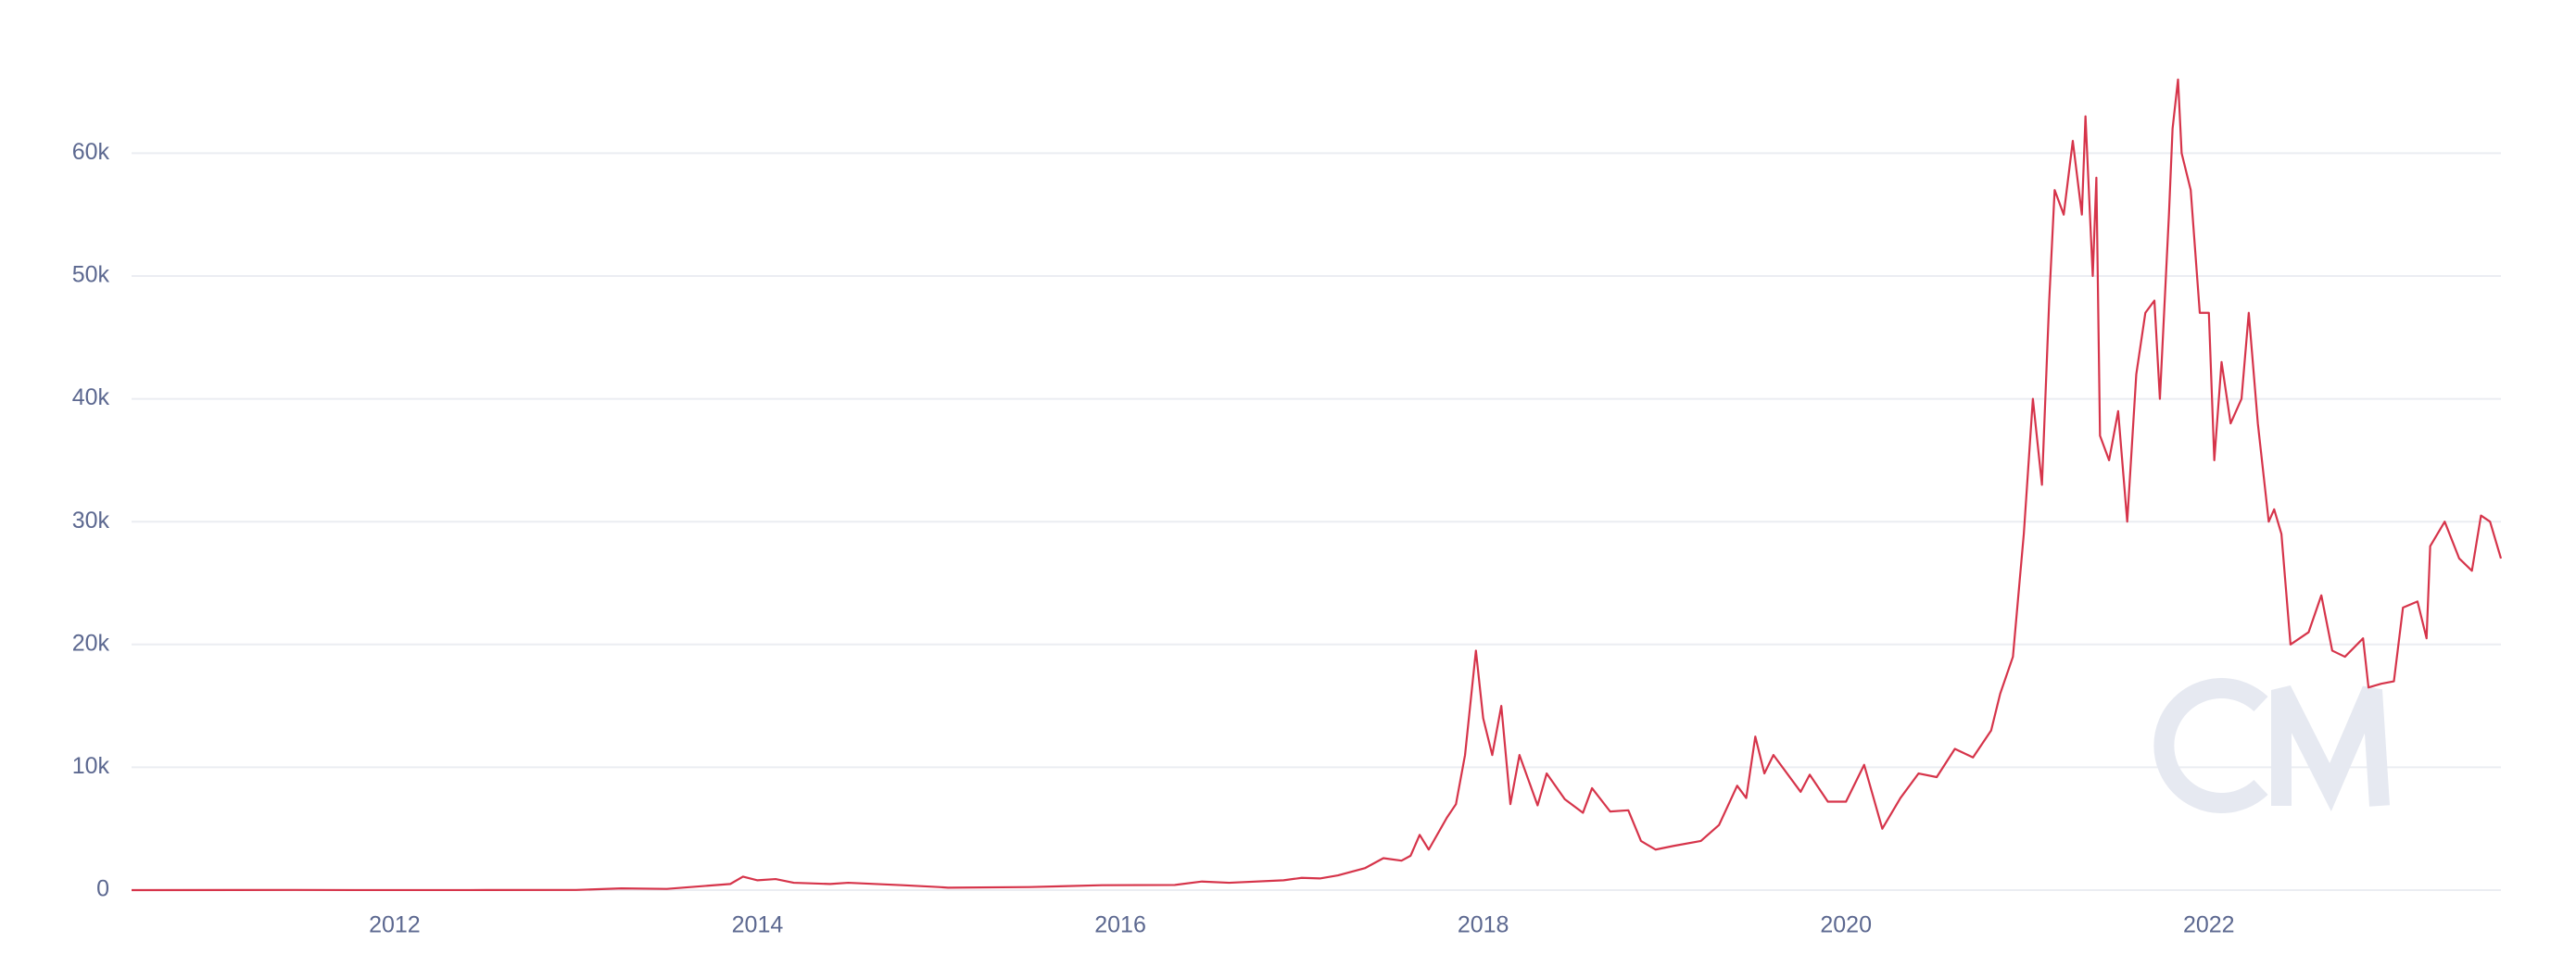  What do you see at coordinates (2330, 749) in the screenshot?
I see `logo-m` at bounding box center [2330, 749].